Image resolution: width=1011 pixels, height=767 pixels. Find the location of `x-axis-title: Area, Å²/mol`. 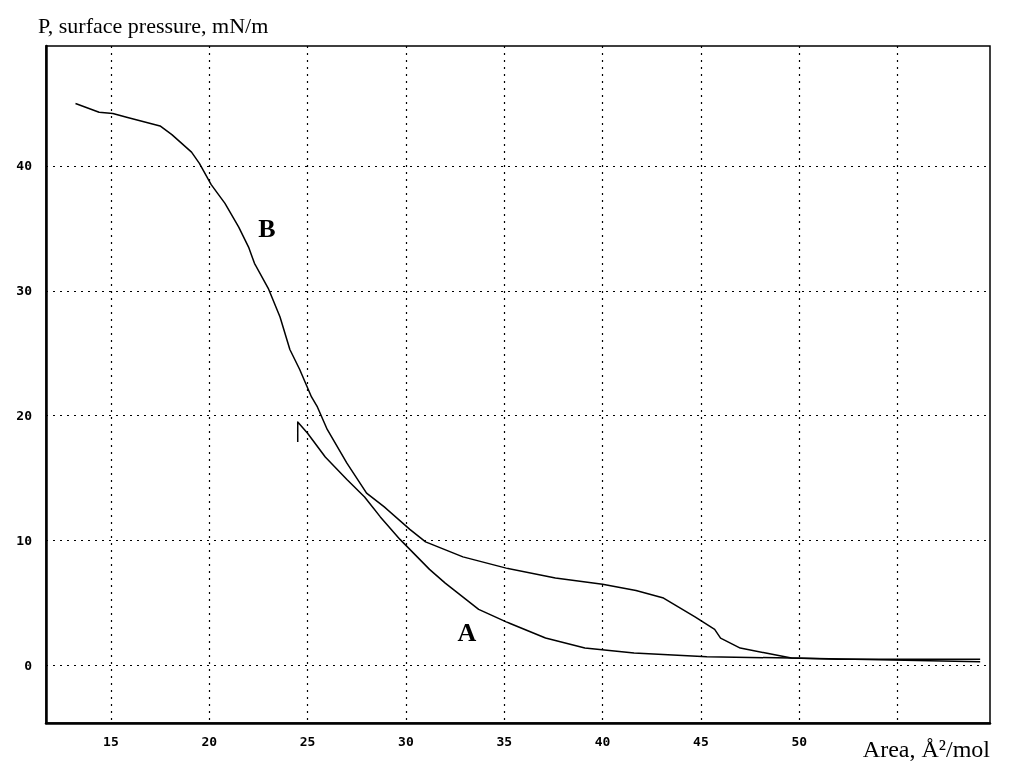

x-axis-title: Area, Å²/mol is located at coordinates (926, 749).